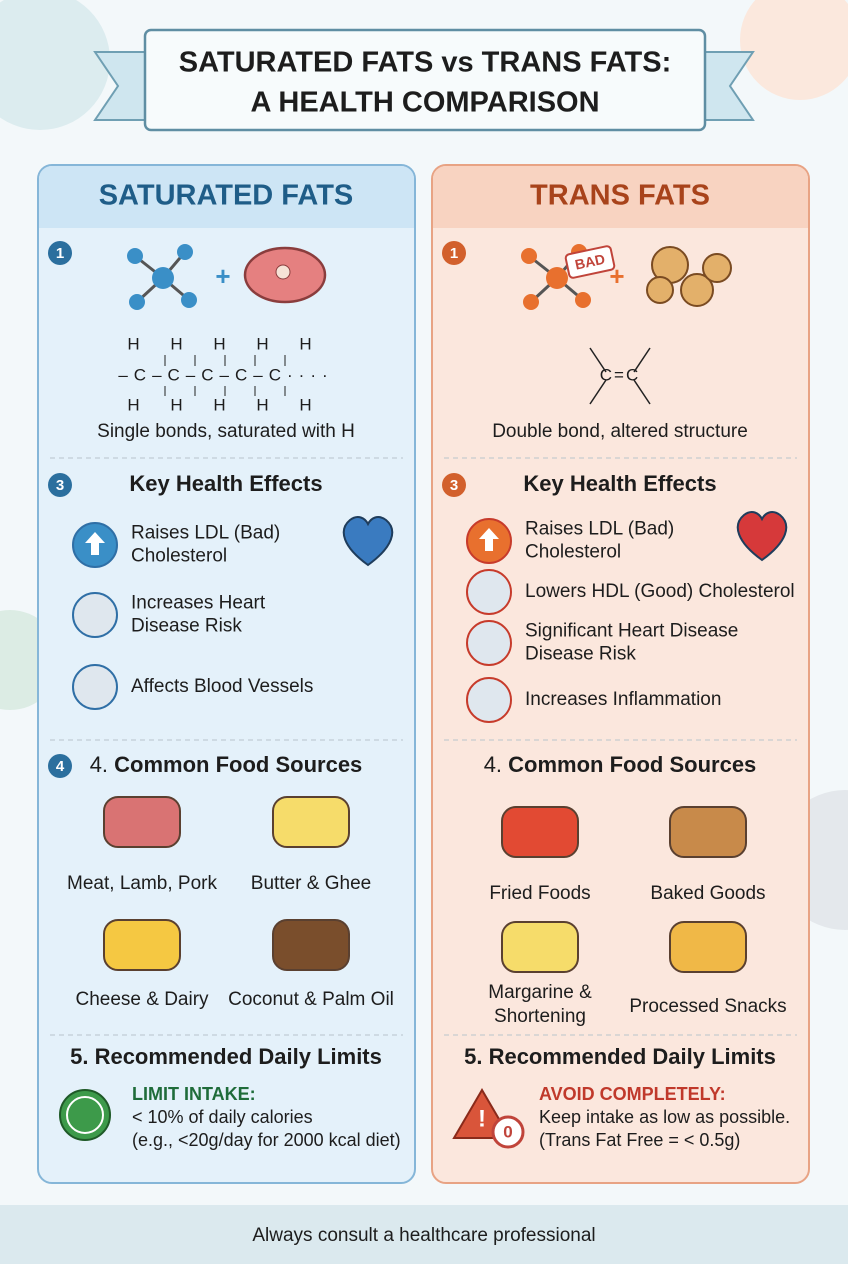 Image resolution: width=848 pixels, height=1264 pixels. I want to click on food-label: Processed Snacks, so click(707, 1006).